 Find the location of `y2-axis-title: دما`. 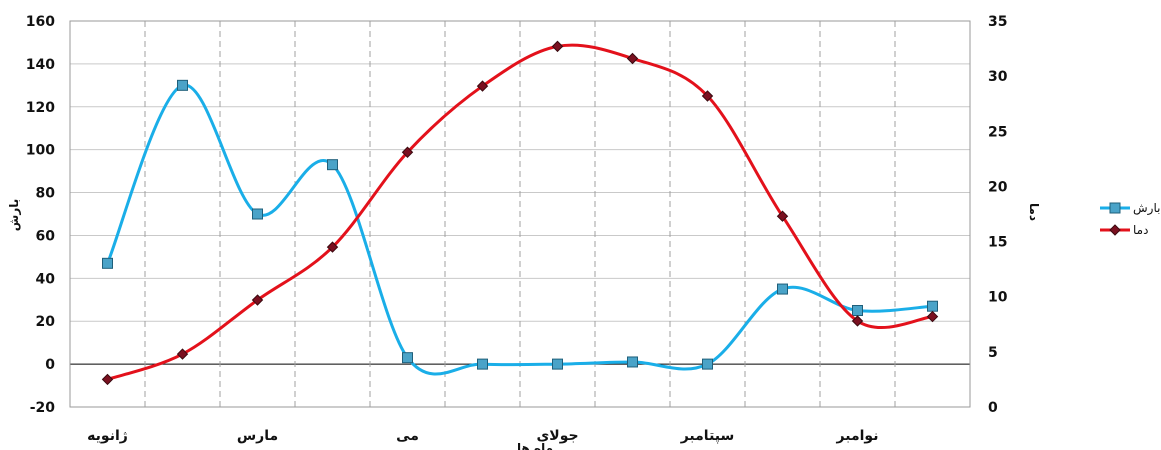

y2-axis-title: دما is located at coordinates (1034, 212).